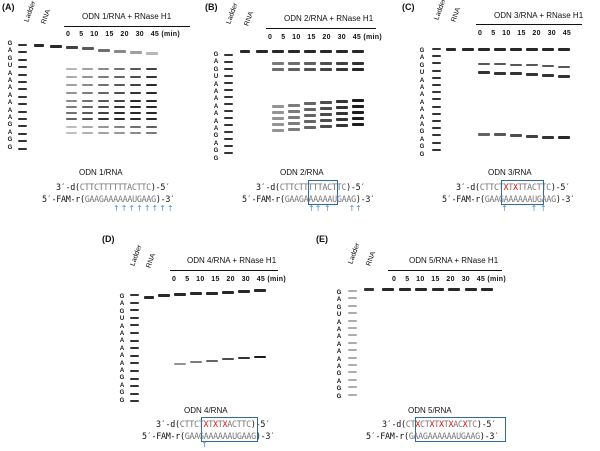 The width and height of the screenshot is (600, 451). Describe the element at coordinates (320, 199) in the screenshot. I see `rna-sequence: GAAGAAAAAAUGAAG` at that location.